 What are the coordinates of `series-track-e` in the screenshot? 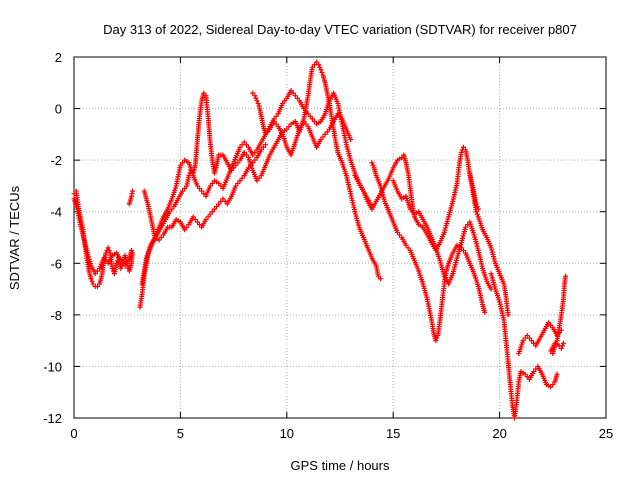 It's located at (302, 124).